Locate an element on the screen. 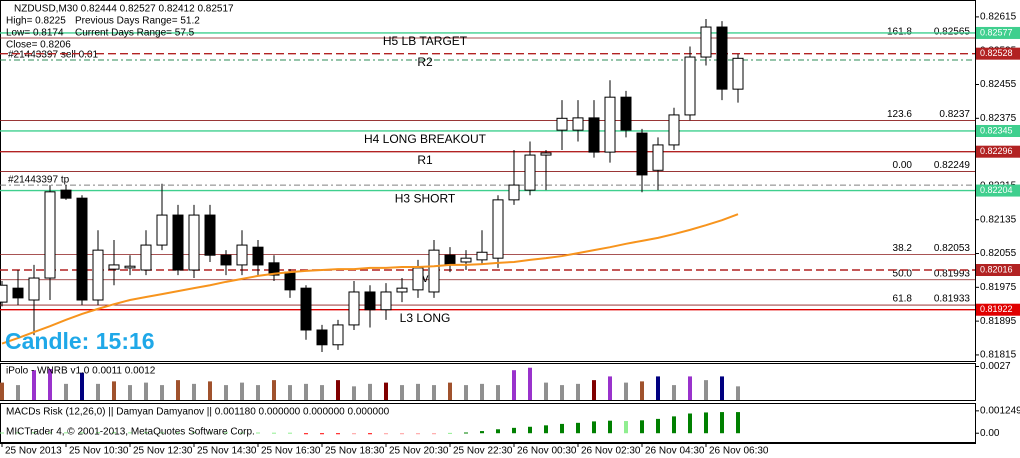 The width and height of the screenshot is (1020, 458). x-tick-label: 25 Nov 12:30 is located at coordinates (163, 451).